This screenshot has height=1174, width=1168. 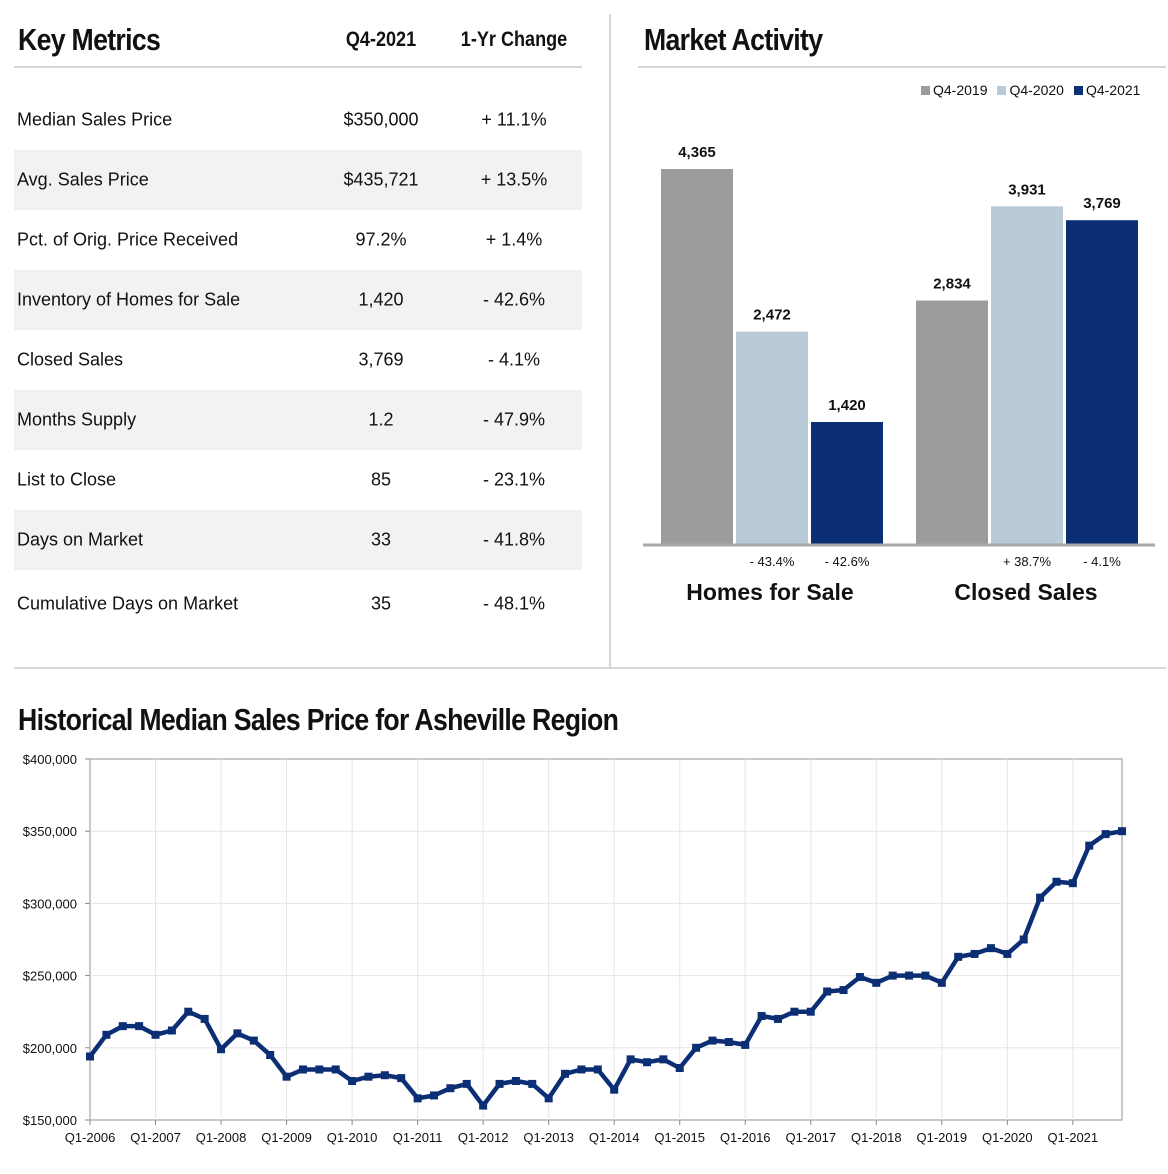 I want to click on metric-label: Closed Sales, so click(x=70, y=359).